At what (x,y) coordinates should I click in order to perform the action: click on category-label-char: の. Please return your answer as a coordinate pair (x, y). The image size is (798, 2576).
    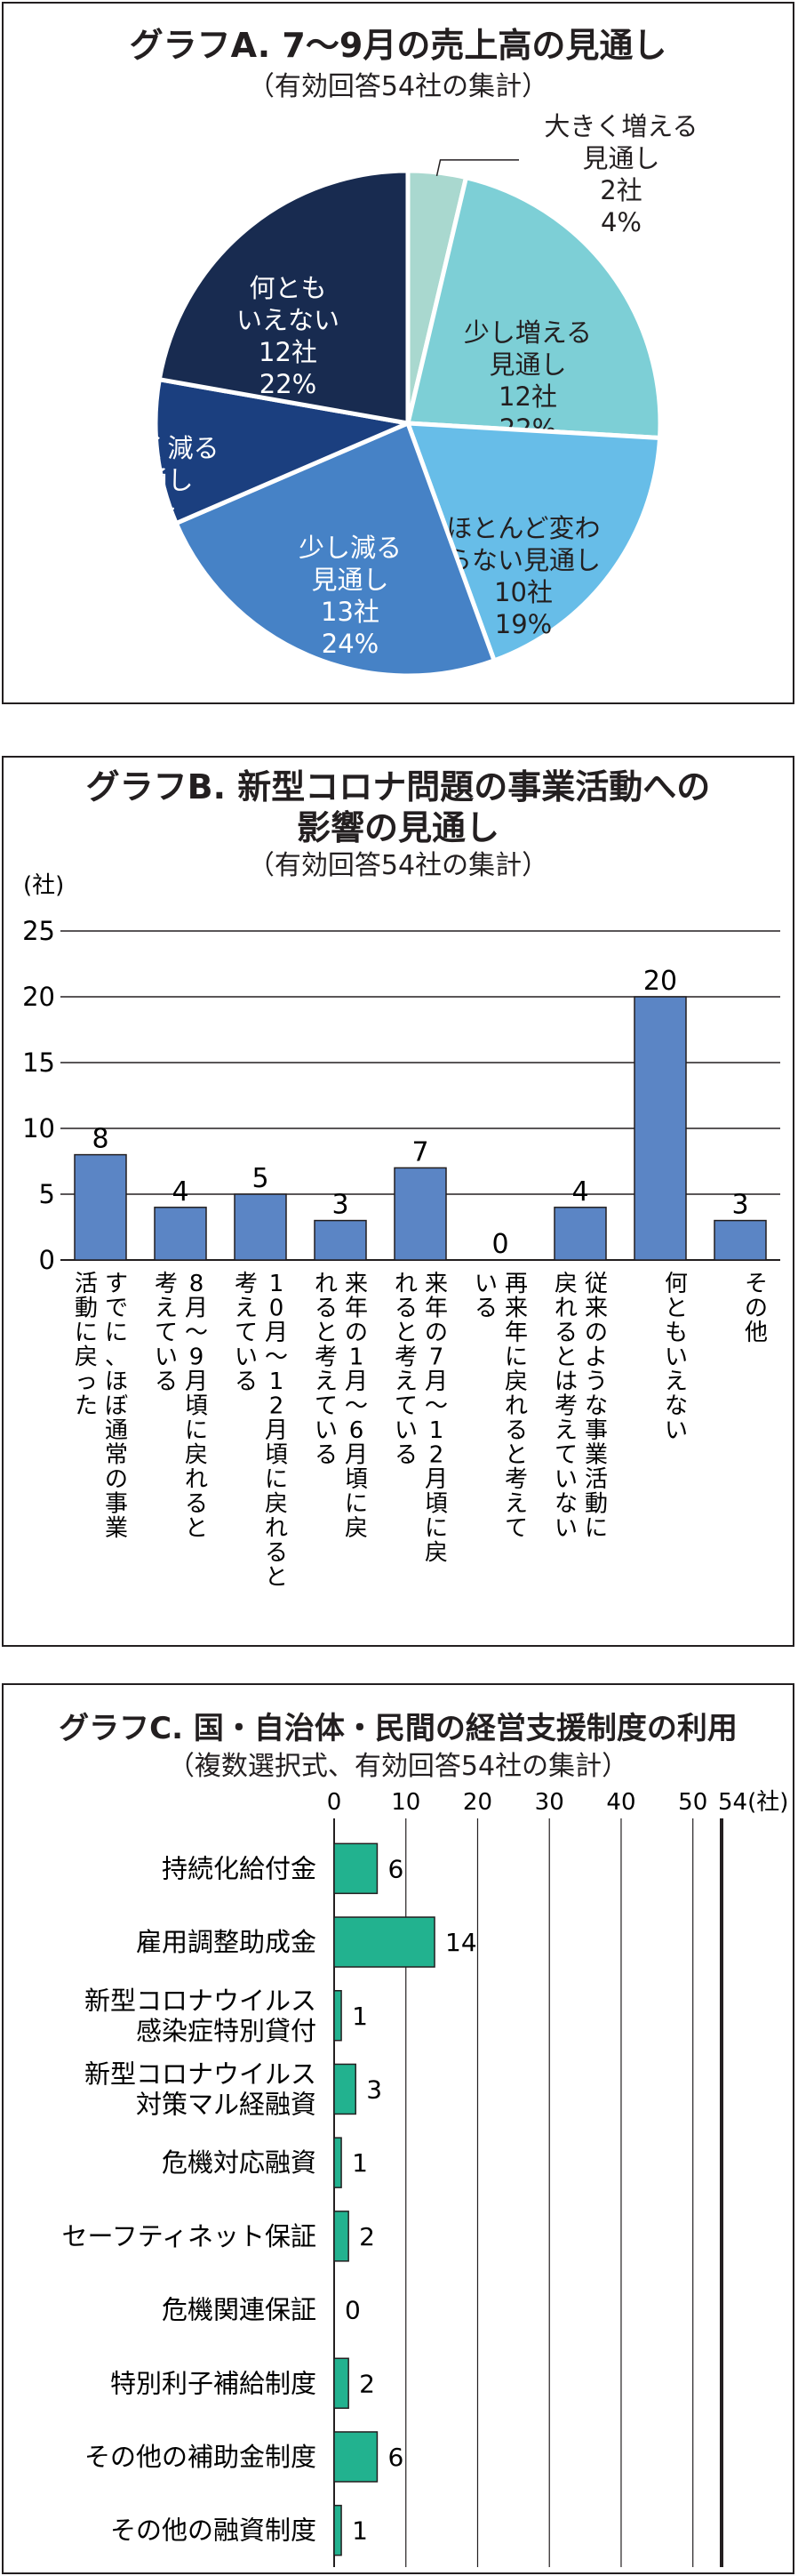
    Looking at the image, I should click on (116, 1479).